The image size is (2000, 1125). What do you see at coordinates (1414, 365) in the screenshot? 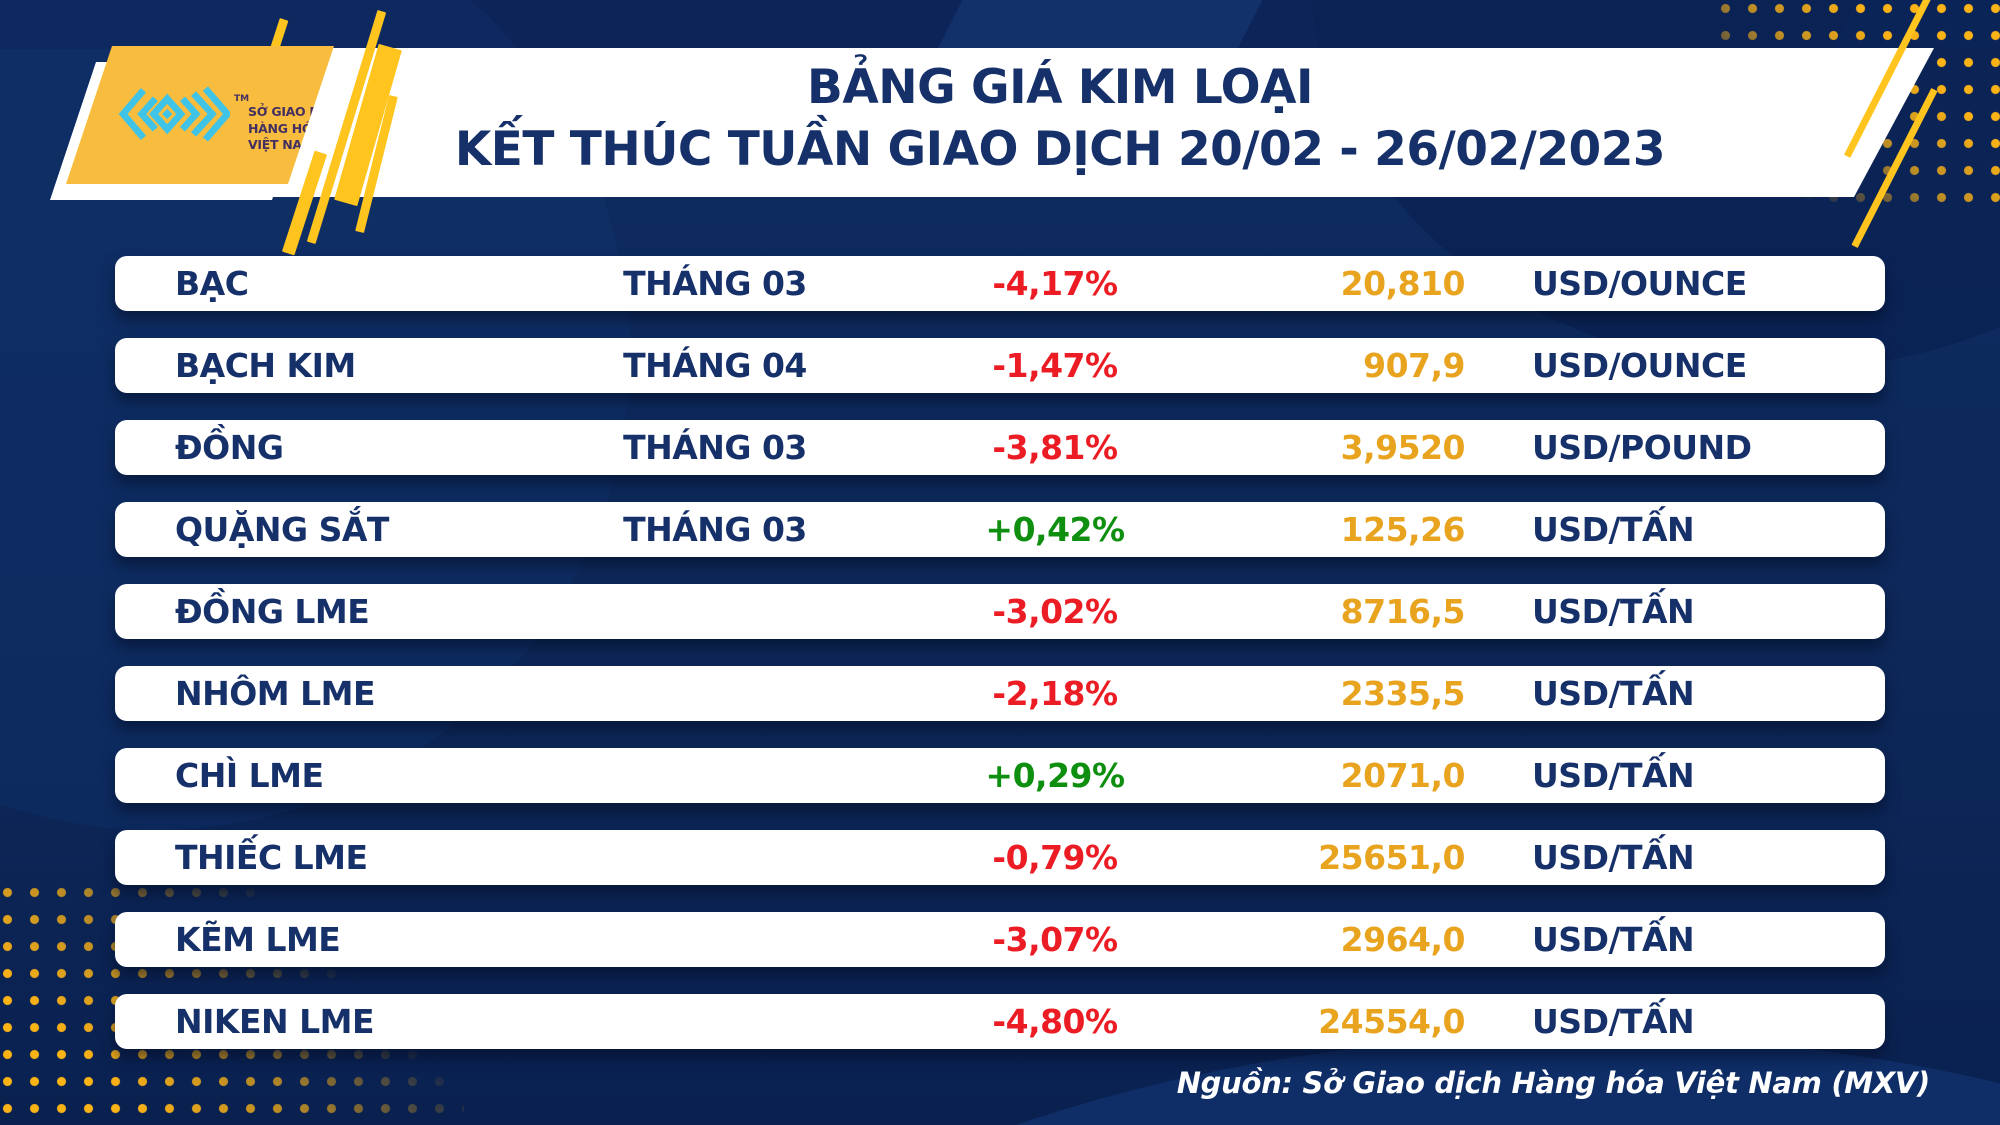
I see `price-value: 907,9` at bounding box center [1414, 365].